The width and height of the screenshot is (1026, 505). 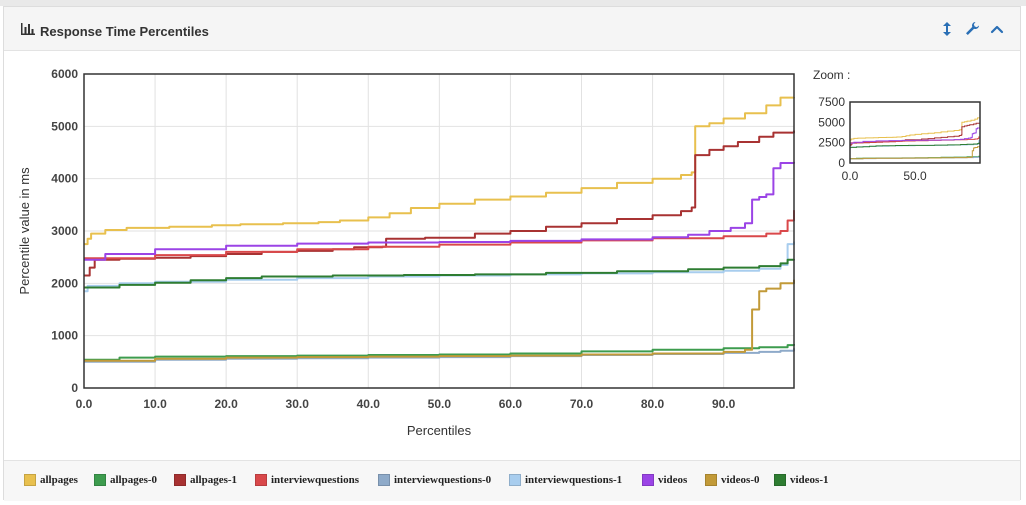 I want to click on legend-label: interviewquestions-0, so click(x=443, y=480).